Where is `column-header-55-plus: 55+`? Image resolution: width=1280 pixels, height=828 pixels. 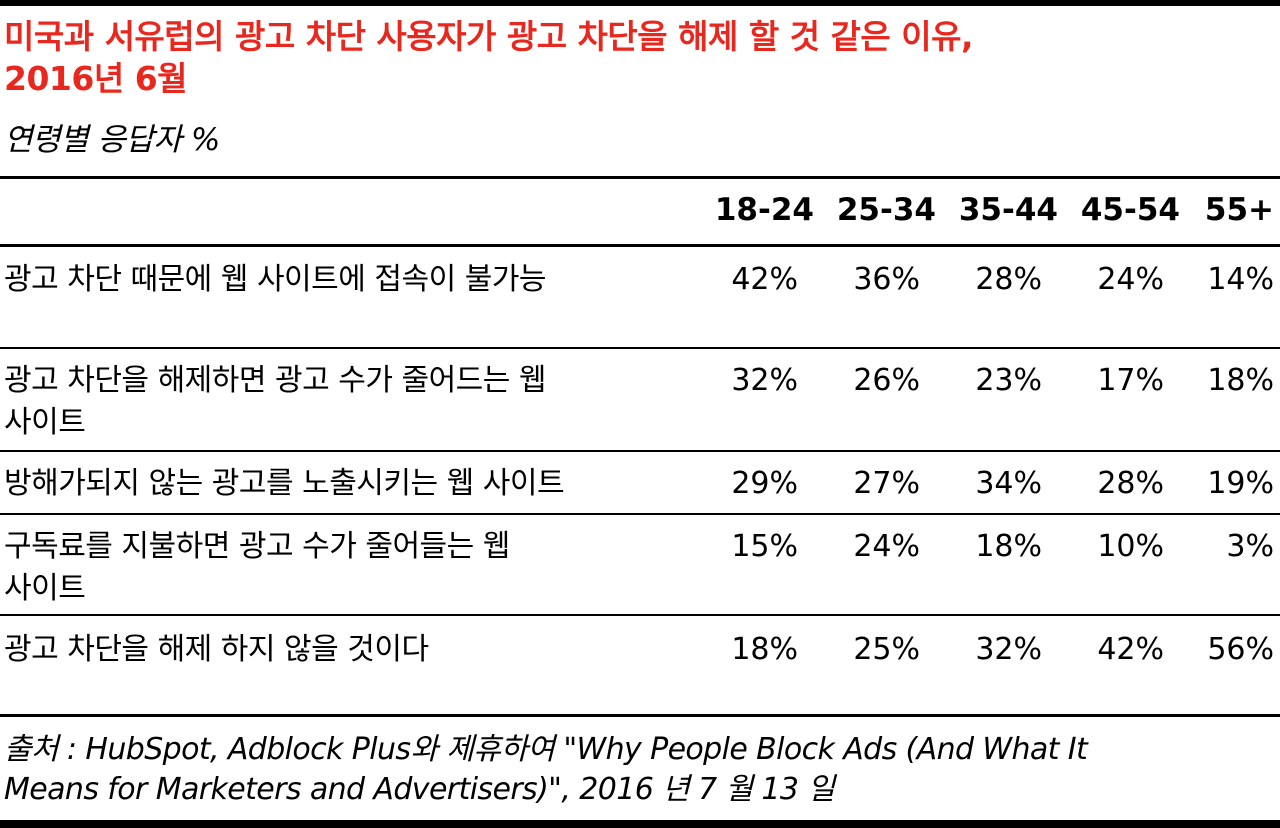
column-header-55-plus: 55+ is located at coordinates (1239, 210).